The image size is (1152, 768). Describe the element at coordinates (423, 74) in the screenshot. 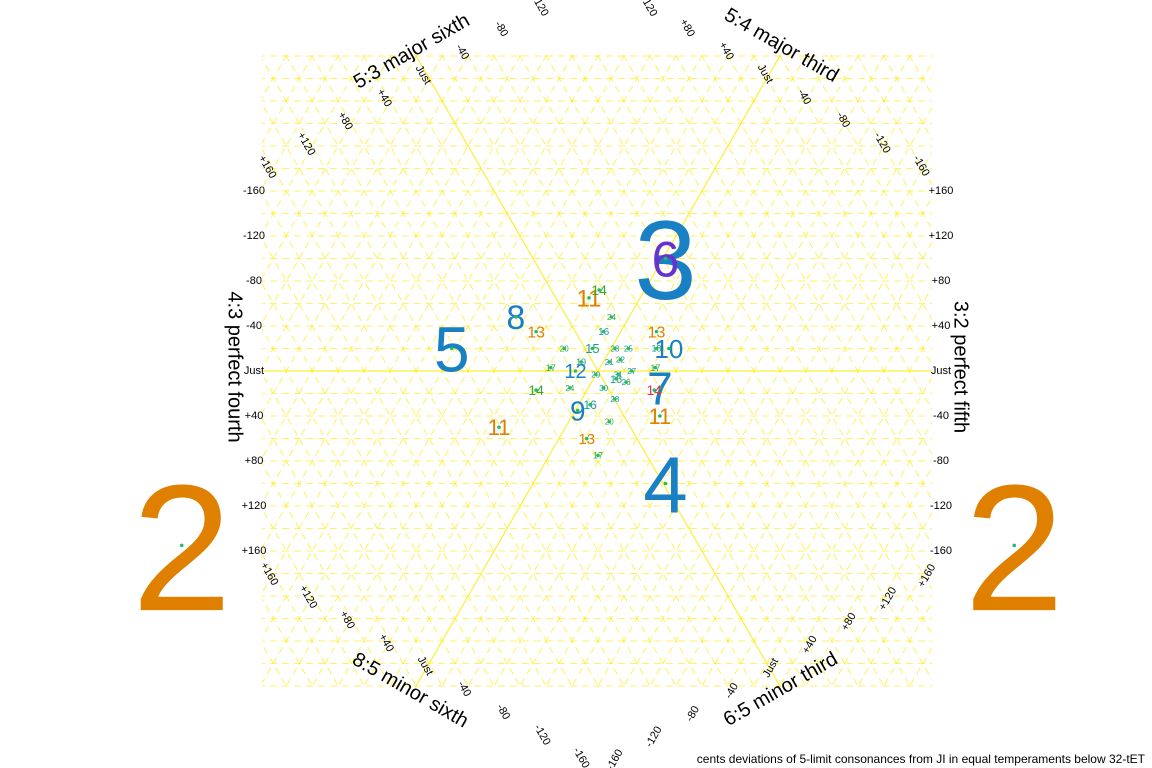

I see `tick-label: Just` at that location.